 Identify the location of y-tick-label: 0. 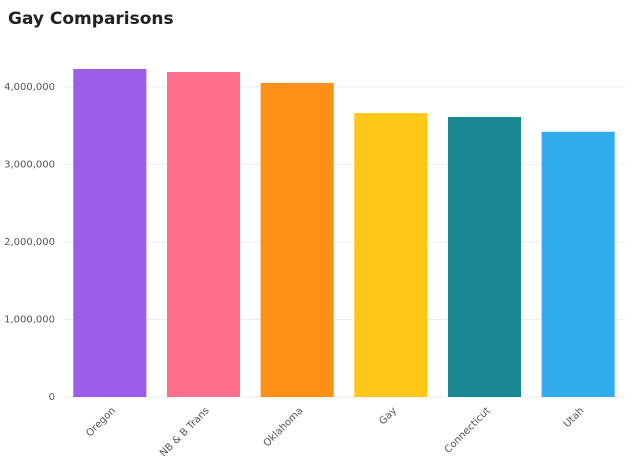
(52, 397).